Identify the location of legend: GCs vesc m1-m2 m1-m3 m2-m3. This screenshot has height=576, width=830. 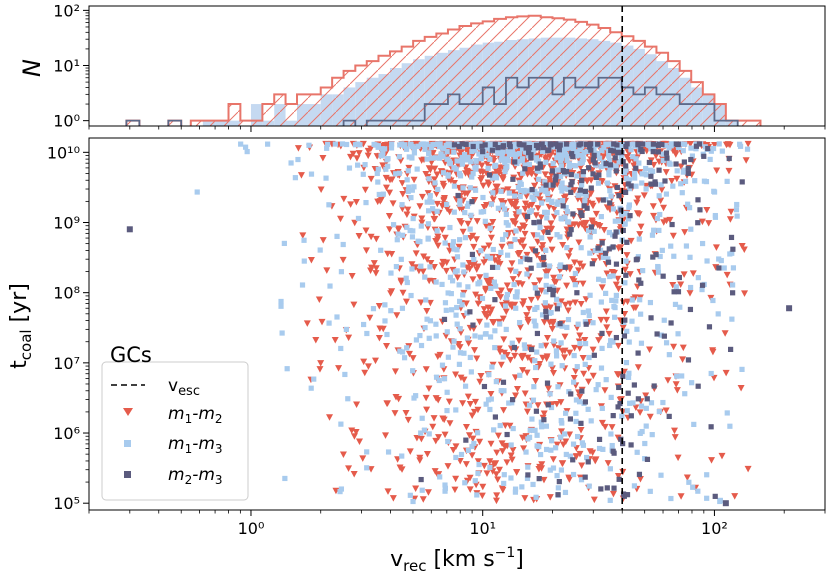
(175, 422).